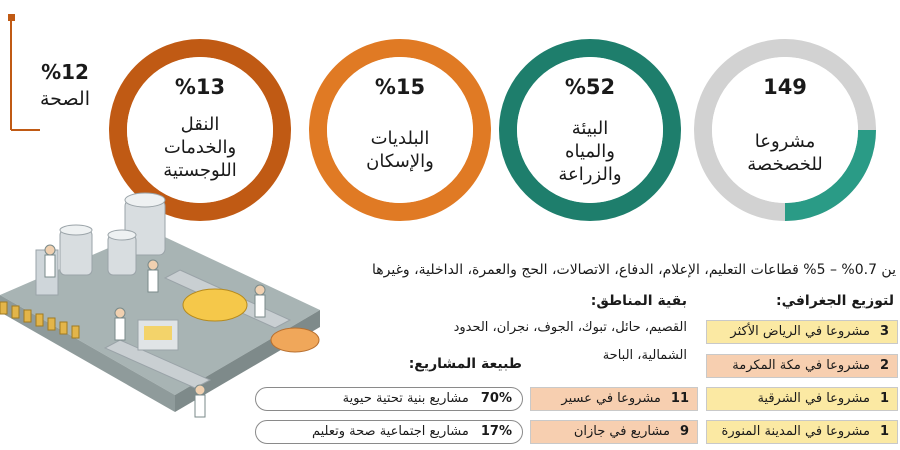 The width and height of the screenshot is (900, 450). I want to click on circle-label-line: للخصخصة, so click(785, 164).